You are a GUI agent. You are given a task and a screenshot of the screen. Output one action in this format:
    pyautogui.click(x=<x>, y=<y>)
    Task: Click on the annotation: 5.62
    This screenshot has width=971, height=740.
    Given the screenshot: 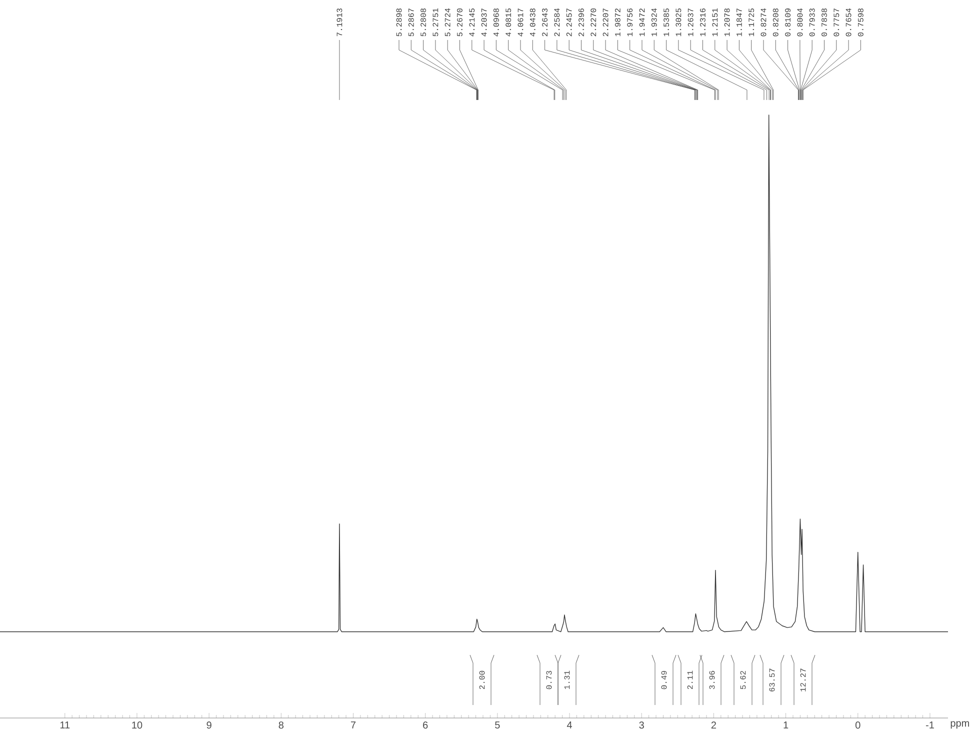 What is the action you would take?
    pyautogui.click(x=743, y=680)
    